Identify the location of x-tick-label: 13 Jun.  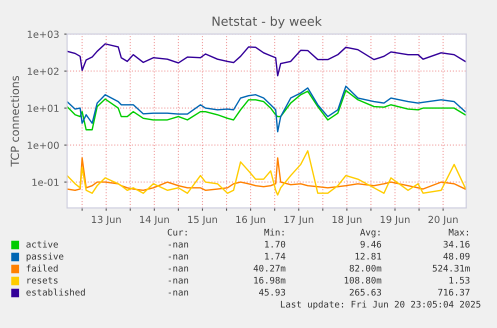
(106, 220).